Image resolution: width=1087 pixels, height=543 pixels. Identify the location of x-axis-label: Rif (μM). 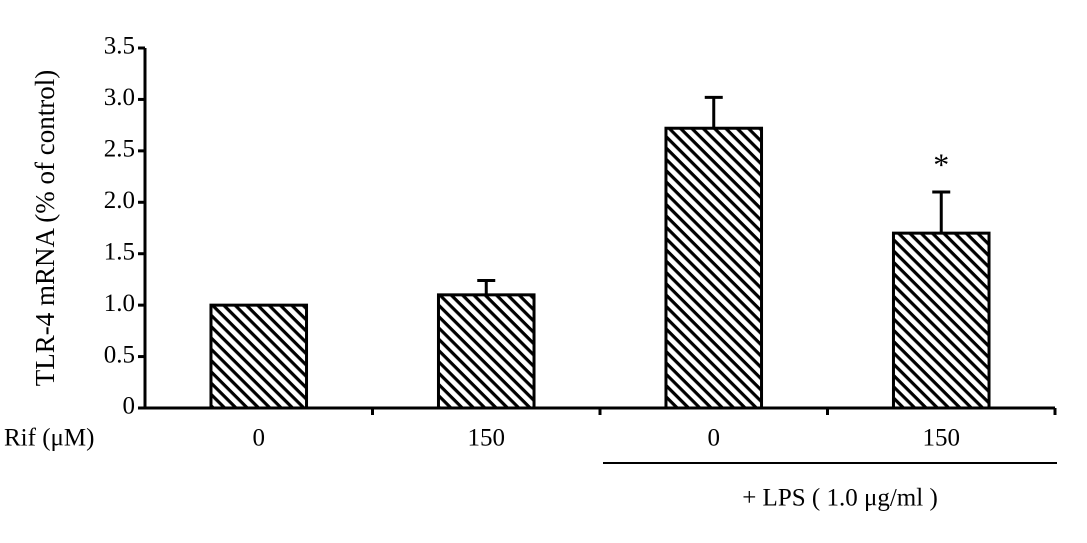
(49, 438).